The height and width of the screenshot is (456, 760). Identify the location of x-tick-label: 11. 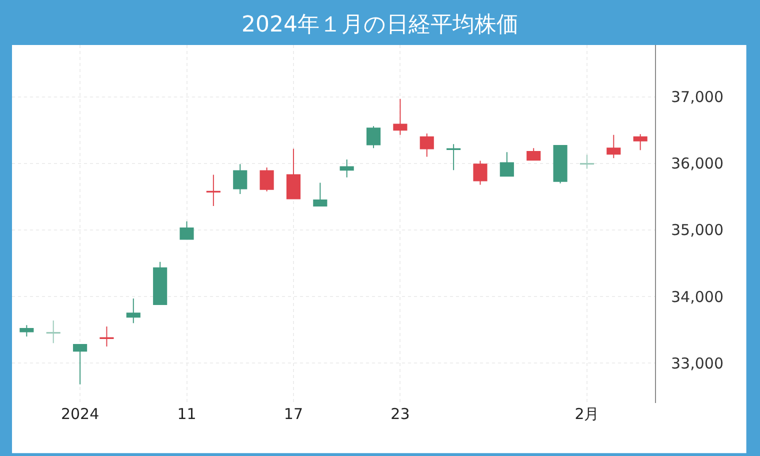
(186, 414).